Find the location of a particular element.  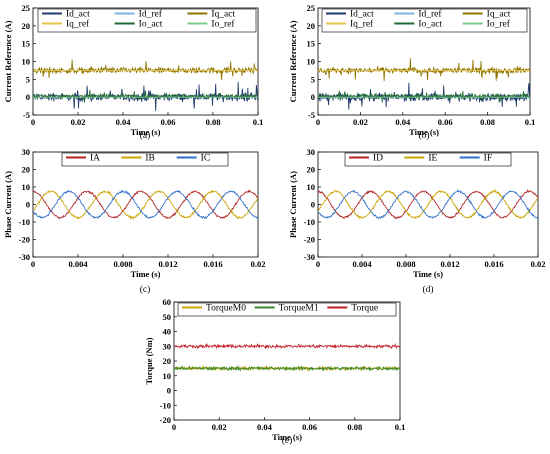

legend-label: IE is located at coordinates (432, 159).